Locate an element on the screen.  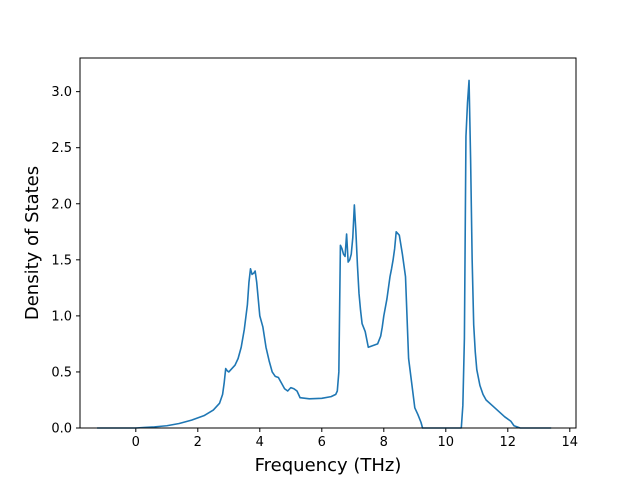
y-axis-title: Density of States is located at coordinates (32, 243).